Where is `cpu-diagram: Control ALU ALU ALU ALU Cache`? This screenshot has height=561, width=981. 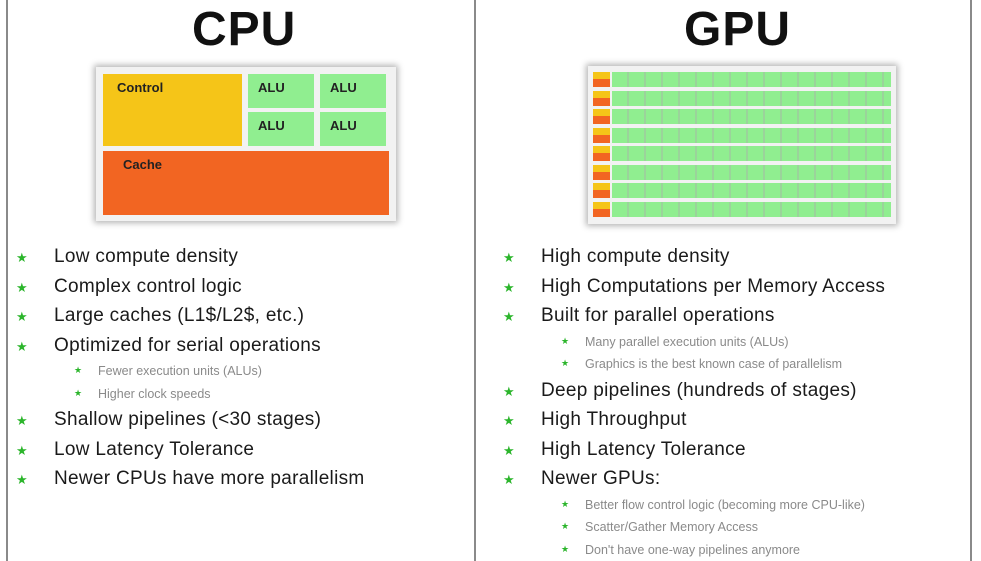
cpu-diagram: Control ALU ALU ALU ALU Cache is located at coordinates (246, 144).